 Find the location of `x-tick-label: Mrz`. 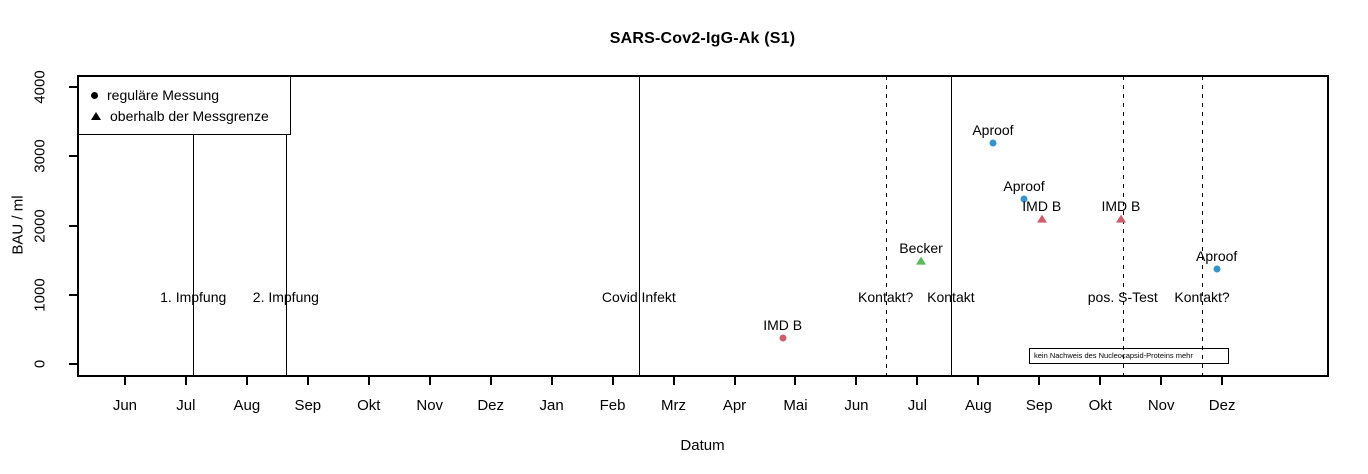

x-tick-label: Mrz is located at coordinates (674, 405).